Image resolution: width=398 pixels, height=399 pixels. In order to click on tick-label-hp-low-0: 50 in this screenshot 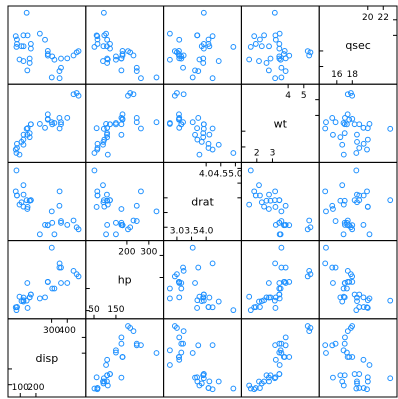, I will do `click(94, 310)`.